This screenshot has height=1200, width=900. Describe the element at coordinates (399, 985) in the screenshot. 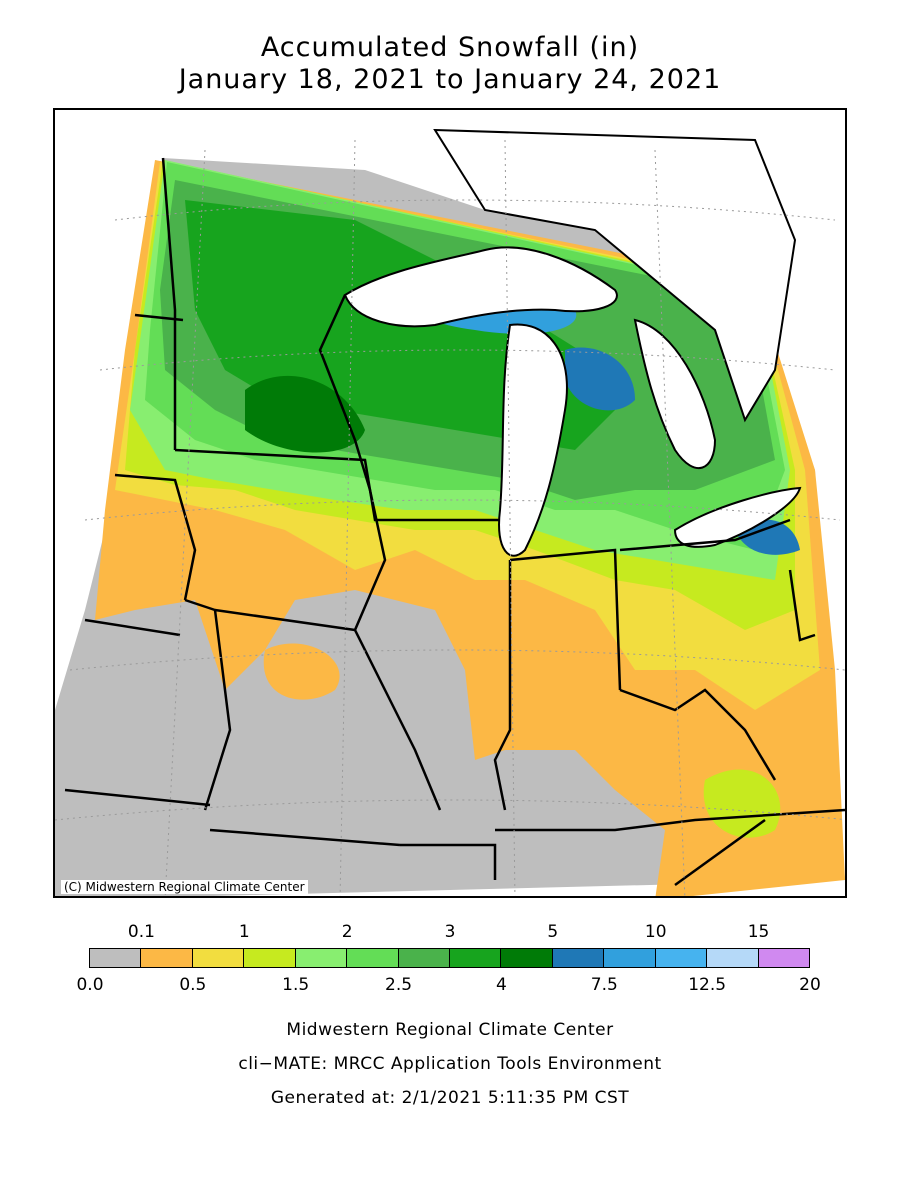

I see `legend-bottom-label: 2.5` at that location.